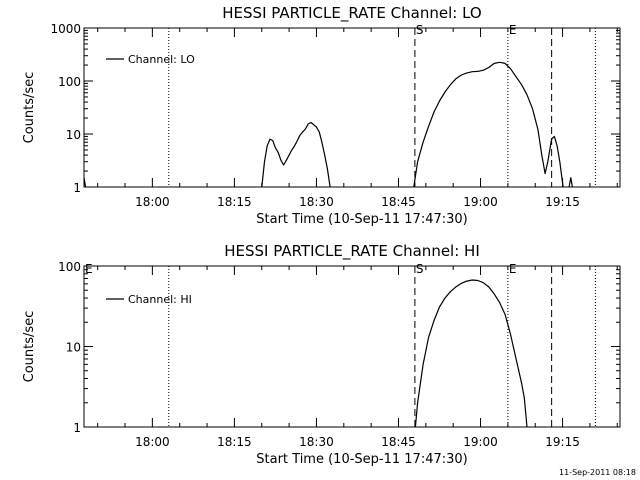  Describe the element at coordinates (597, 472) in the screenshot. I see `timestamp: 11-Sep-2011 08:18` at that location.